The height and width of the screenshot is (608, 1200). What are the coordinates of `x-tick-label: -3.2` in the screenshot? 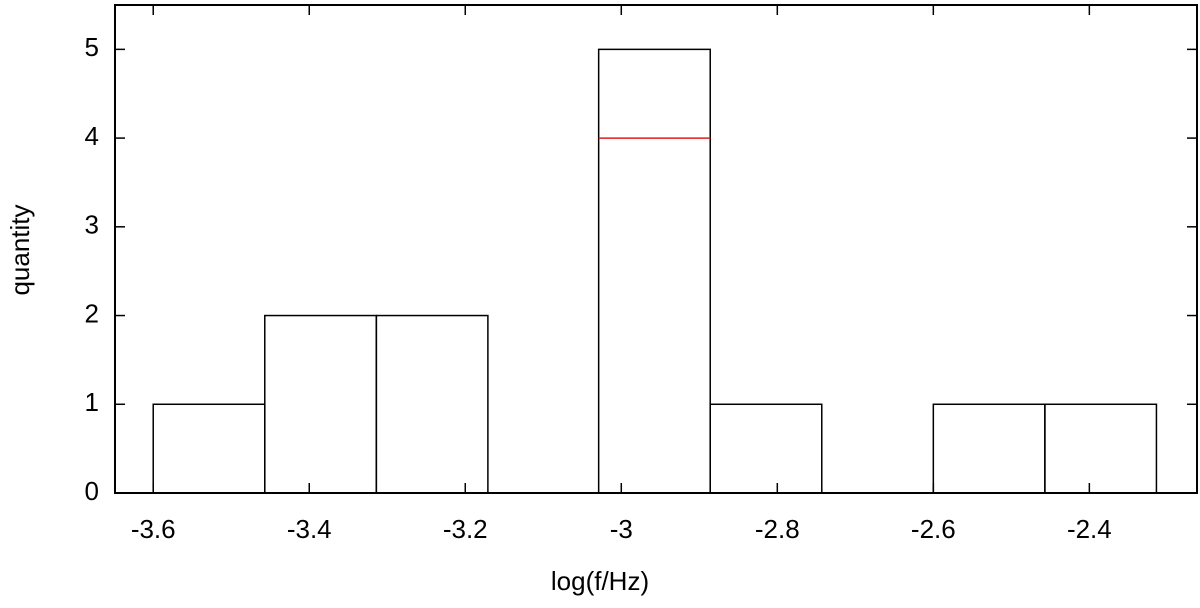 It's located at (465, 529).